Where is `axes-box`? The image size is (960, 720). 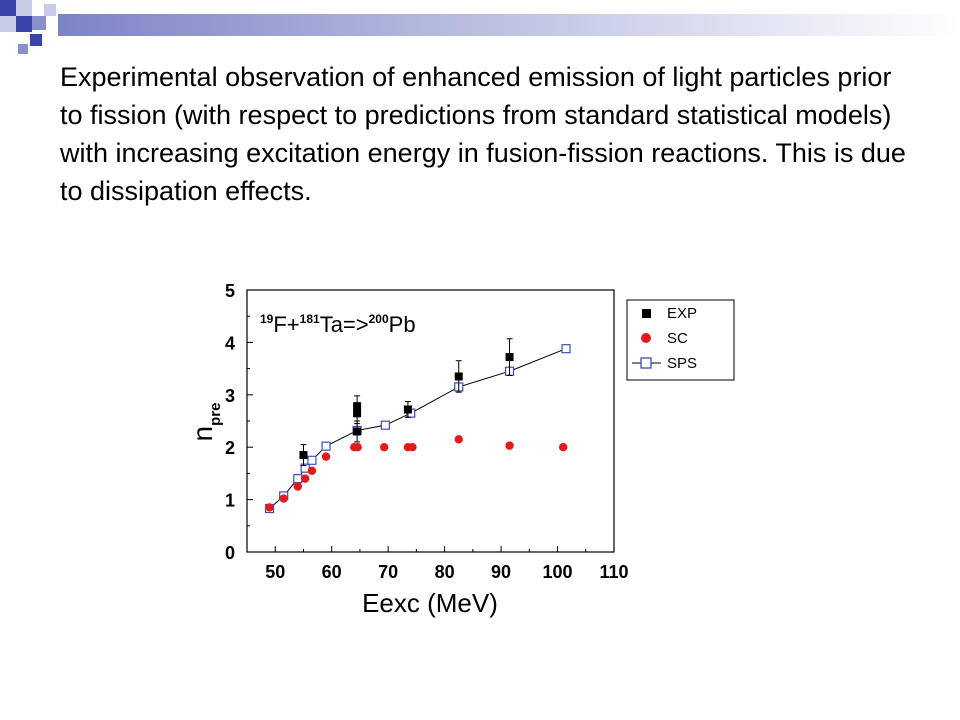 axes-box is located at coordinates (430, 421).